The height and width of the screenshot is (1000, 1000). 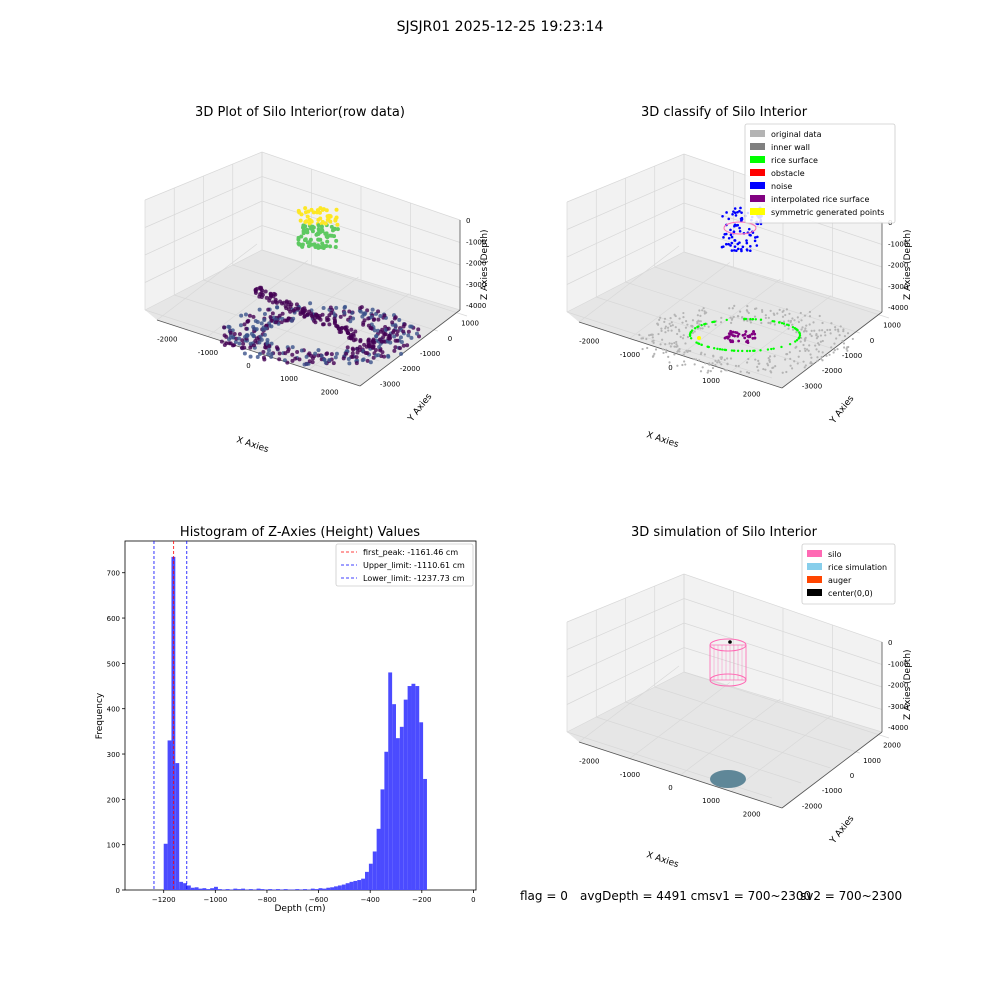 I want to click on histogram-x-tick-label: −1200, so click(x=164, y=900).